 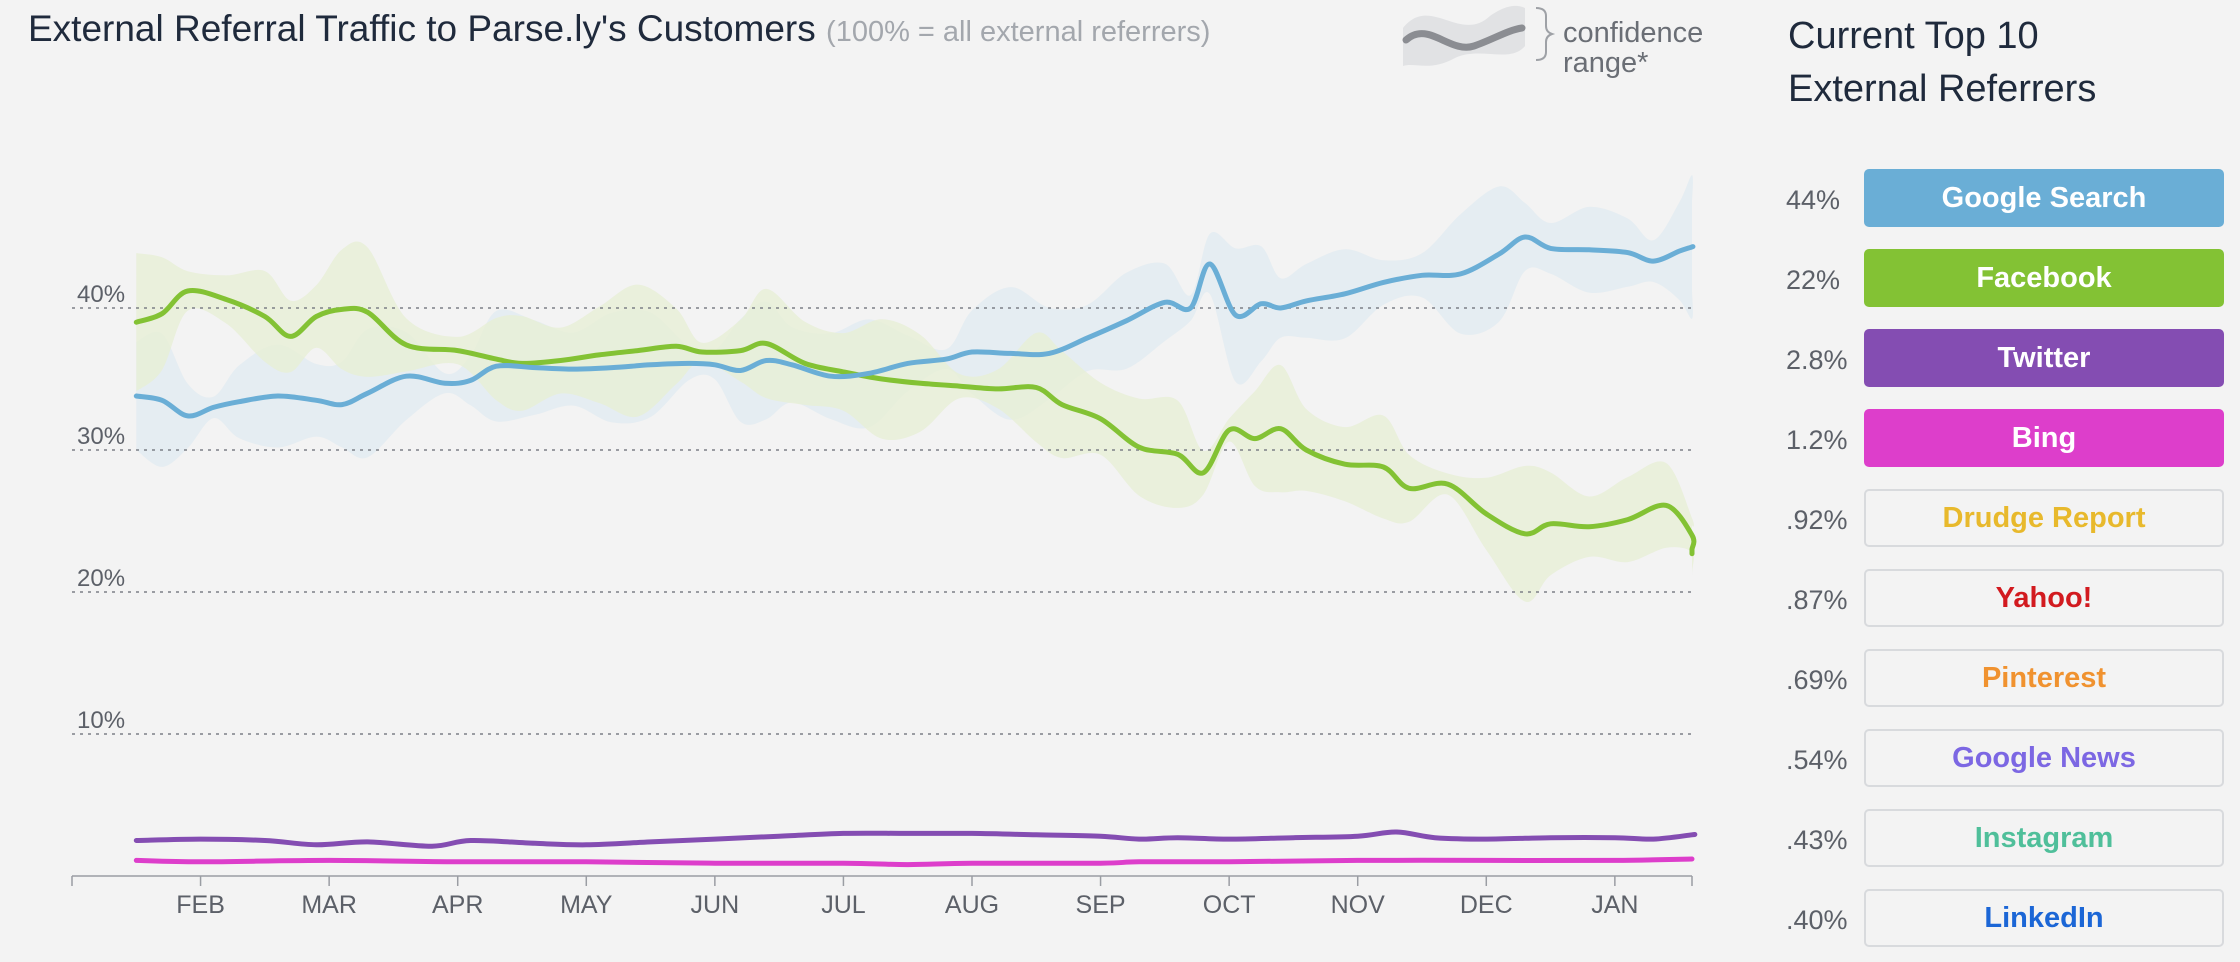 What do you see at coordinates (1817, 520) in the screenshot?
I see `referrer-share: .92%` at bounding box center [1817, 520].